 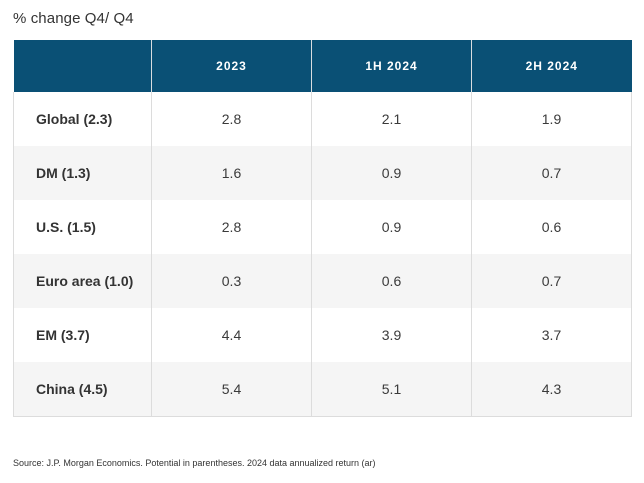 What do you see at coordinates (82, 281) in the screenshot?
I see `row-label: Euro area (1.0)` at bounding box center [82, 281].